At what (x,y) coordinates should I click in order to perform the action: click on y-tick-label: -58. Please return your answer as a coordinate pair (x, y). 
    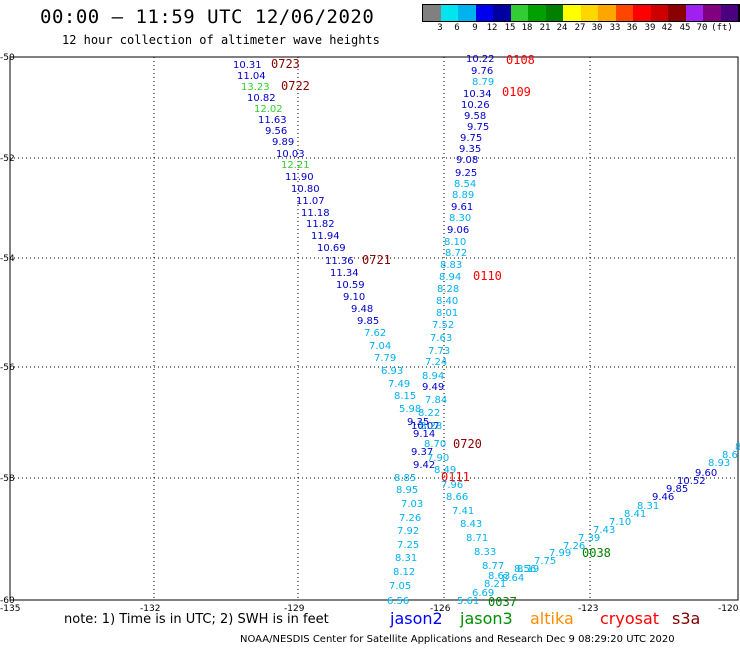
    Looking at the image, I should click on (7, 479).